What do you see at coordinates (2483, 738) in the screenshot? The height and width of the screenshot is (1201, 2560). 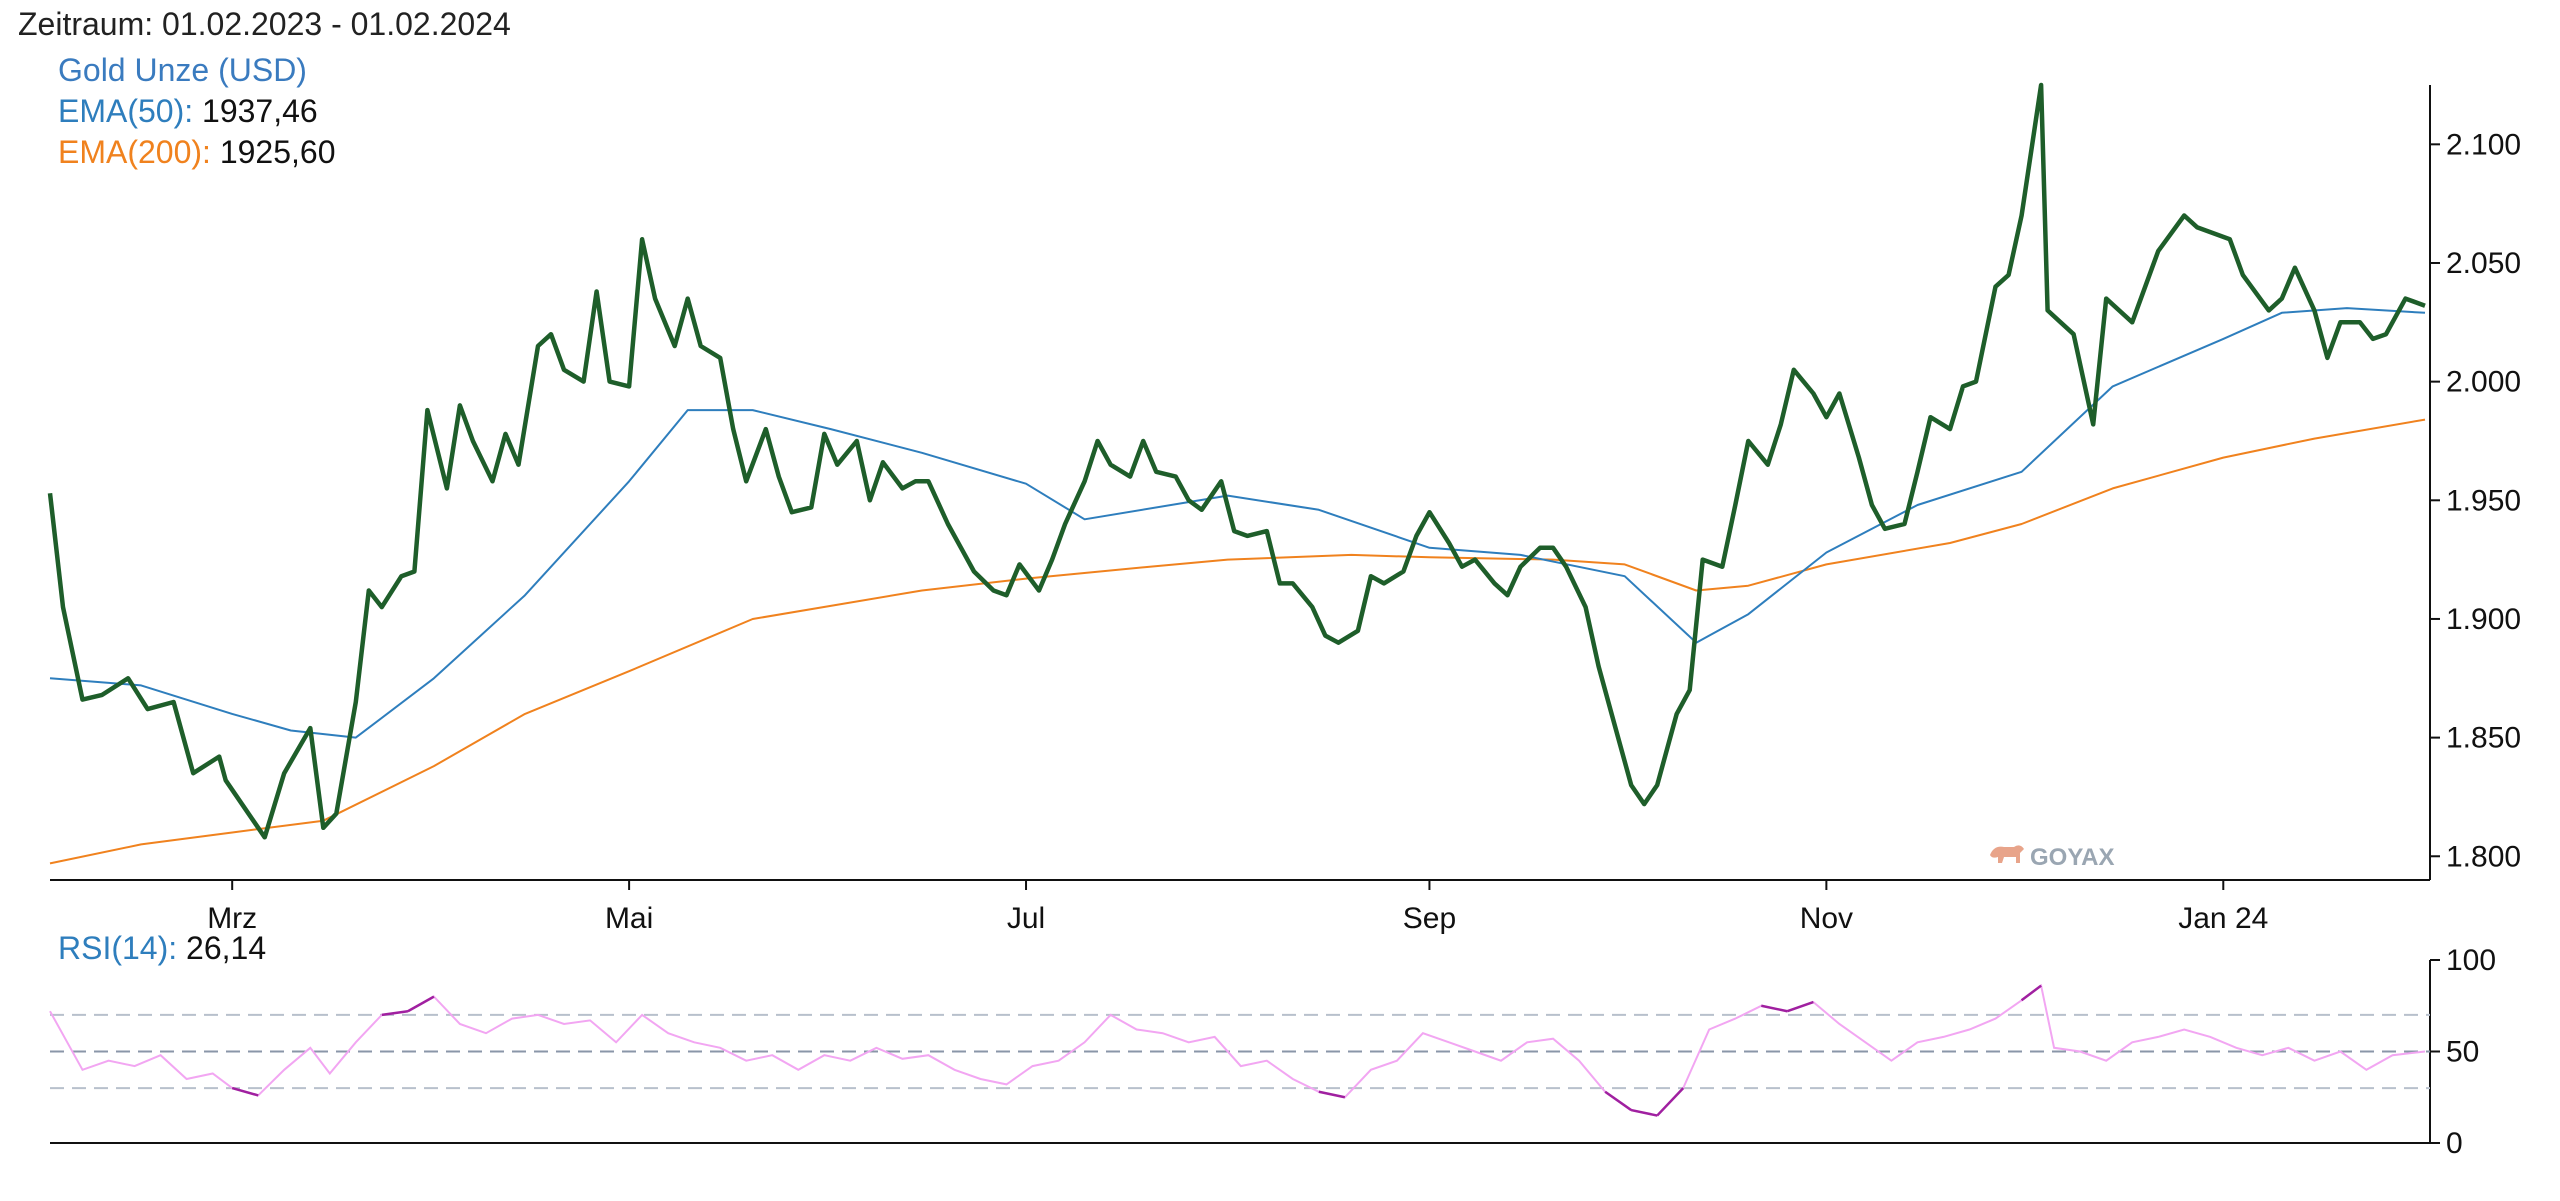 I see `y-tick-label: 1.850` at bounding box center [2483, 738].